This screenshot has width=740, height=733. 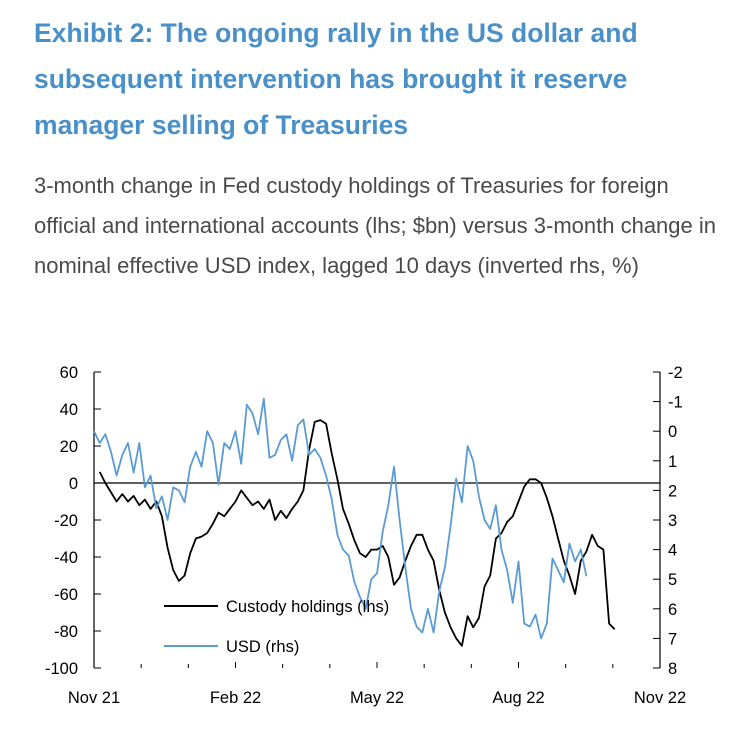 I want to click on right-tick-label: 0, so click(x=672, y=432).